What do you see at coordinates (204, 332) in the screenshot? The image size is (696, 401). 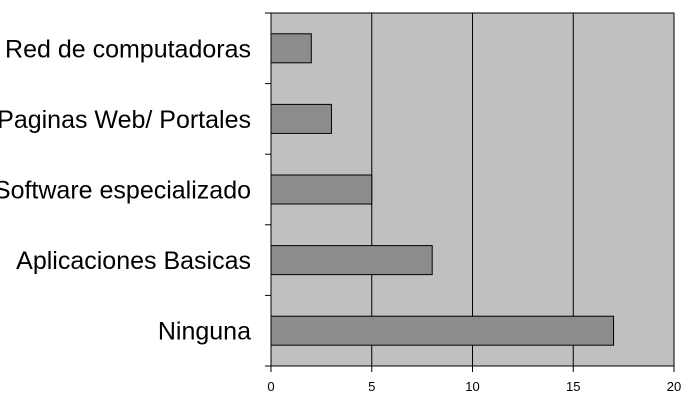 I see `category-label: Ninguna` at bounding box center [204, 332].